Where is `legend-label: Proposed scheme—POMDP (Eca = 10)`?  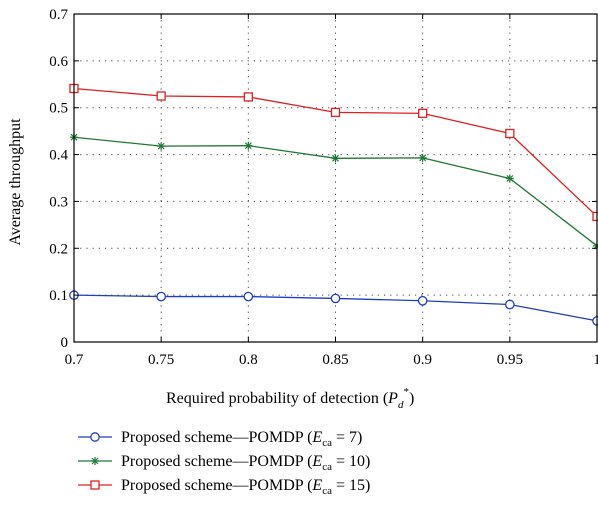
legend-label: Proposed scheme—POMDP (Eca = 10) is located at coordinates (245, 463).